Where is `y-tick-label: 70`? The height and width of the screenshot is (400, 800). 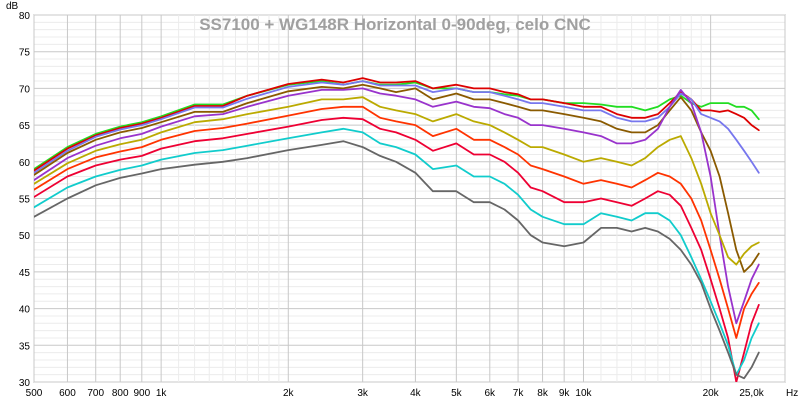
y-tick-label: 70 is located at coordinates (25, 89).